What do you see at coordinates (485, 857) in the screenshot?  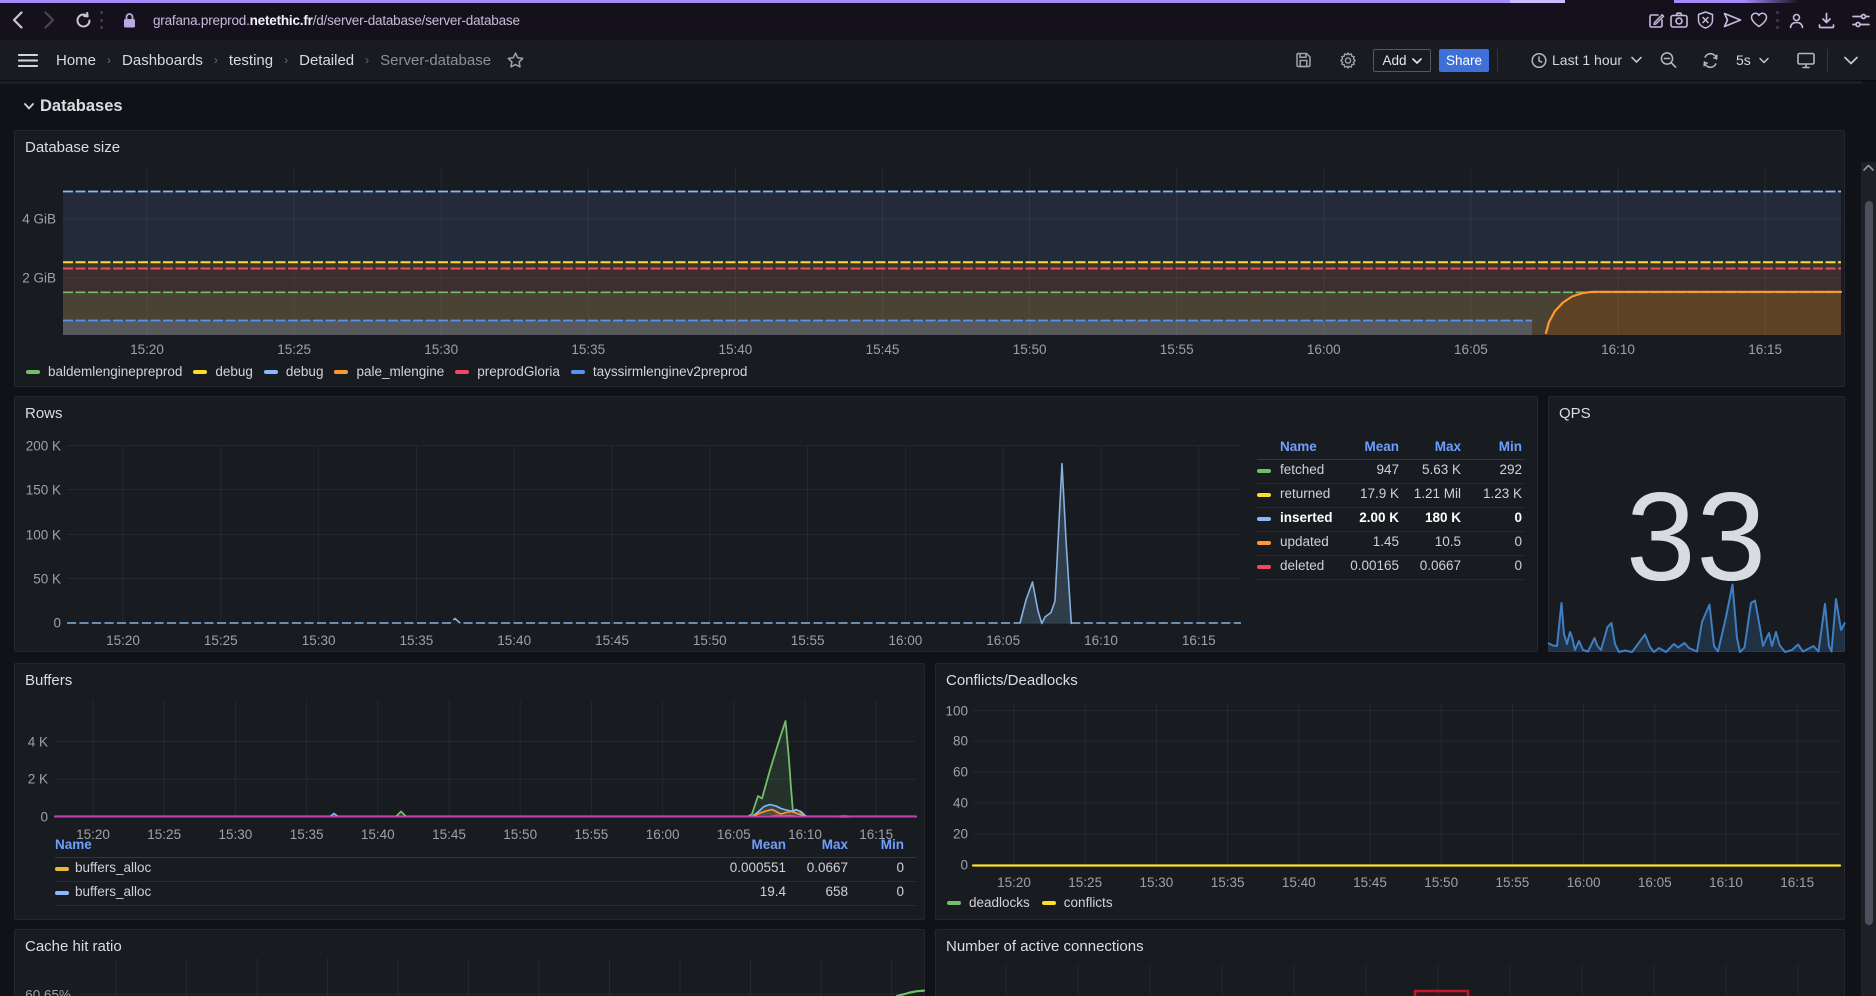 I see `table-header-underline` at bounding box center [485, 857].